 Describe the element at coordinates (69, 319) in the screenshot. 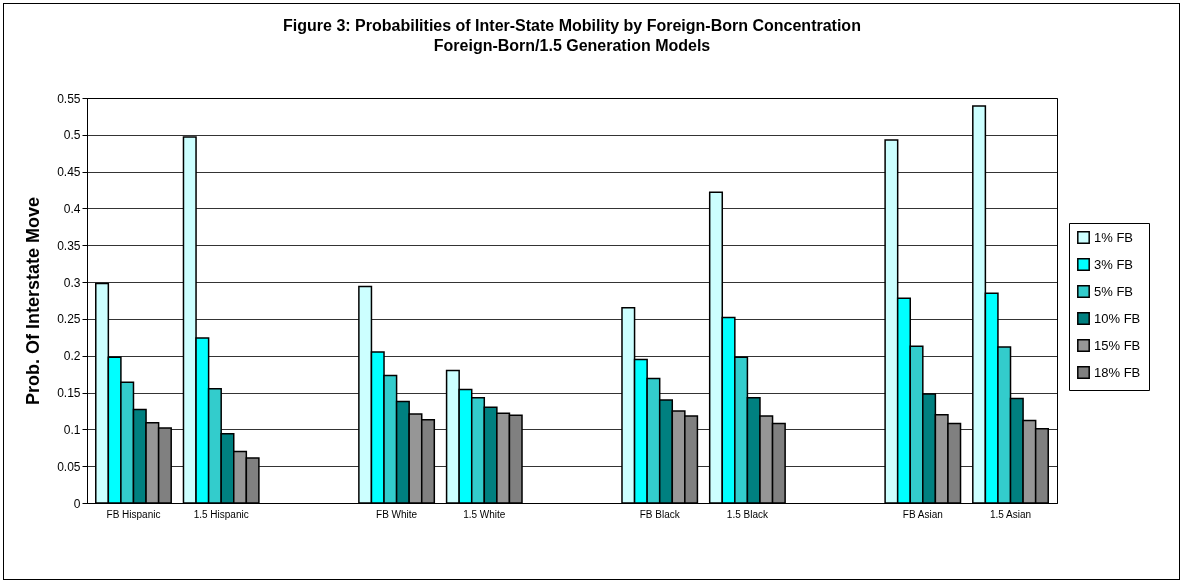

I see `y-tick-label: 0.25` at that location.